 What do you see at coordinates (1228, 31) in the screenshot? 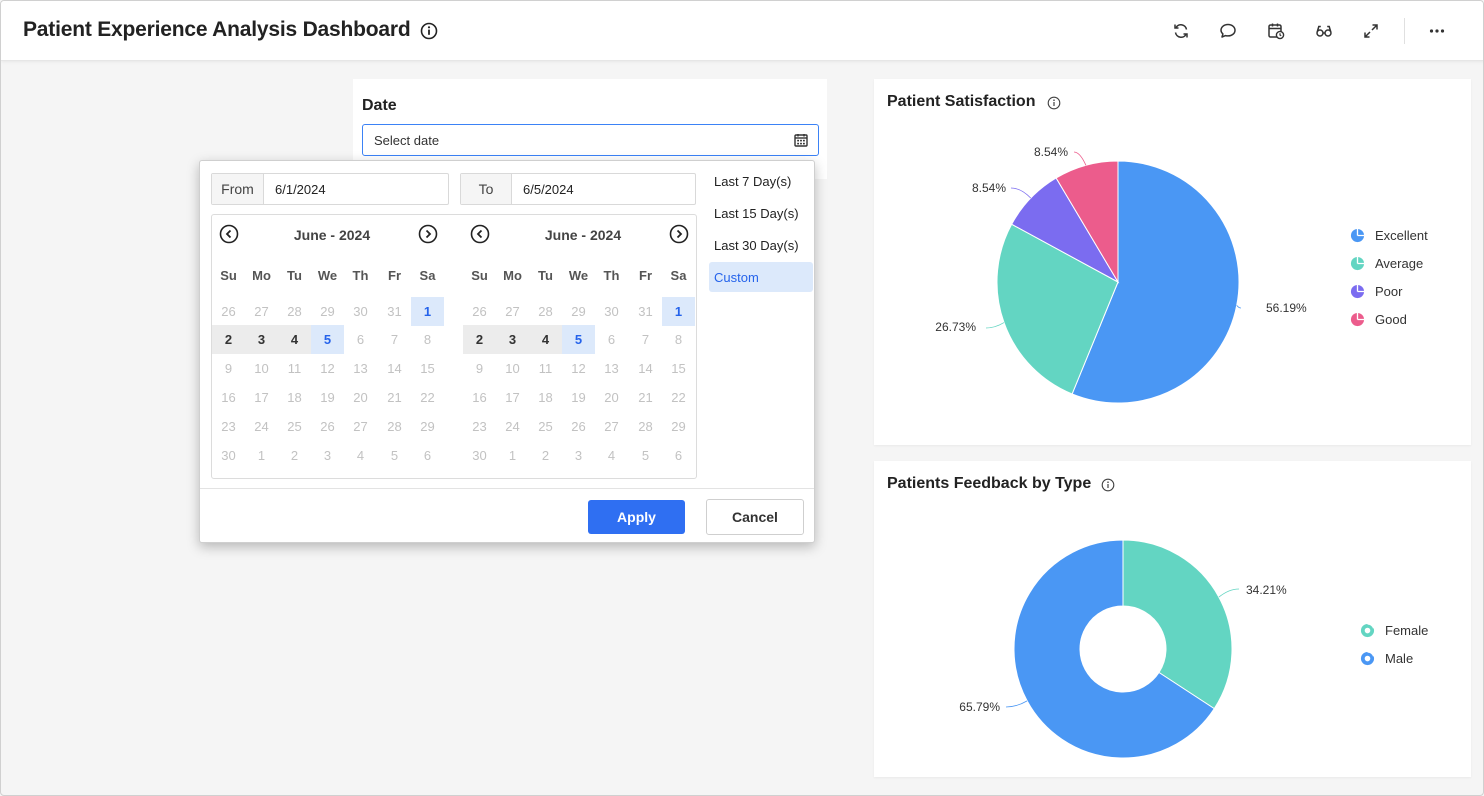
I see `comment-icon` at bounding box center [1228, 31].